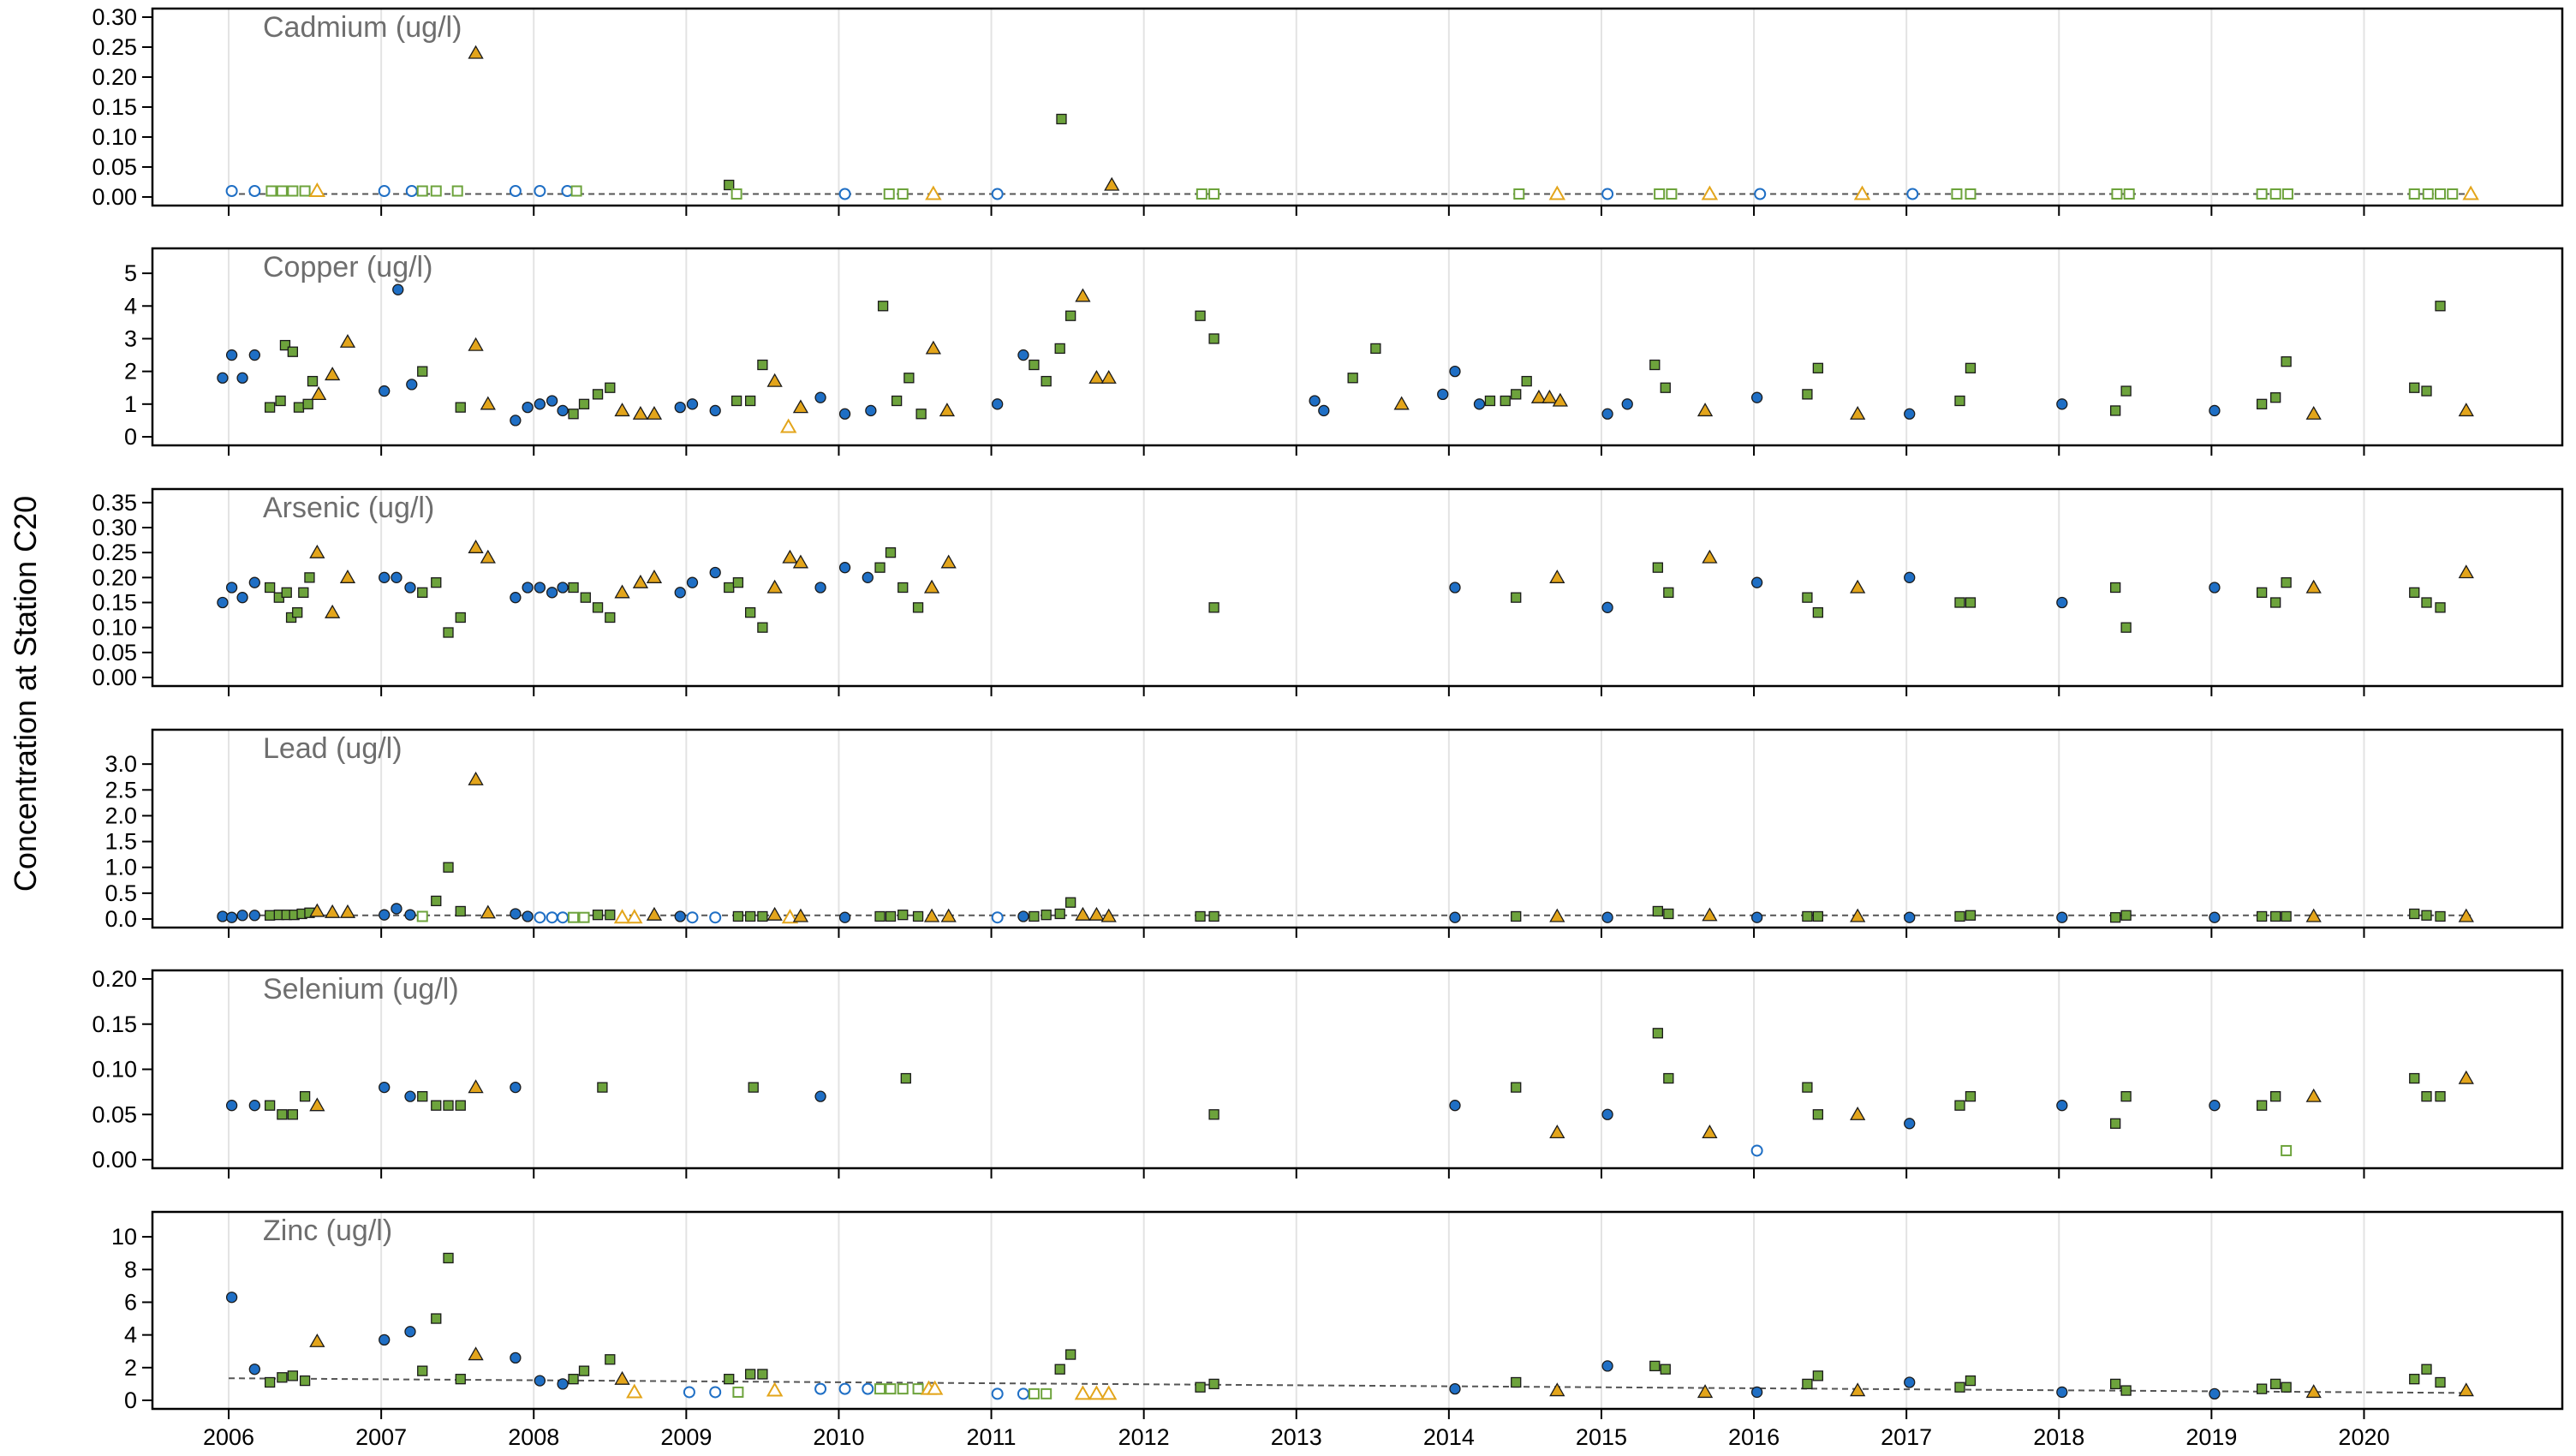 The image size is (2576, 1456). Describe the element at coordinates (115, 527) in the screenshot. I see `y-tick-label: 0.30` at that location.